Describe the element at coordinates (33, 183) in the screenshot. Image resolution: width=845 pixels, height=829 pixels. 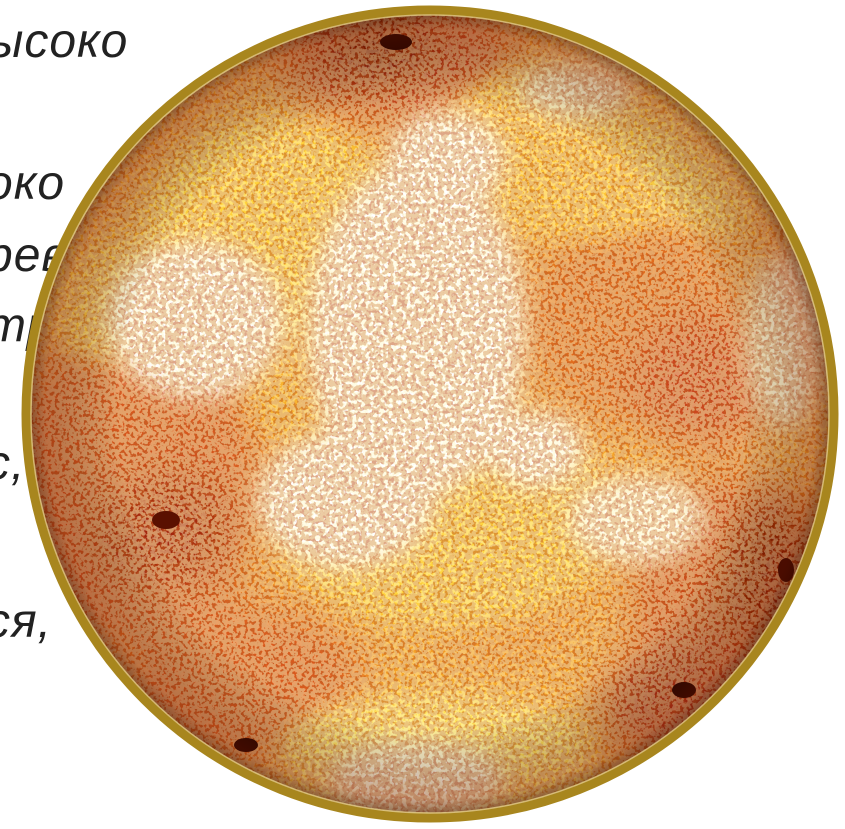
I see `text-line: око` at that location.